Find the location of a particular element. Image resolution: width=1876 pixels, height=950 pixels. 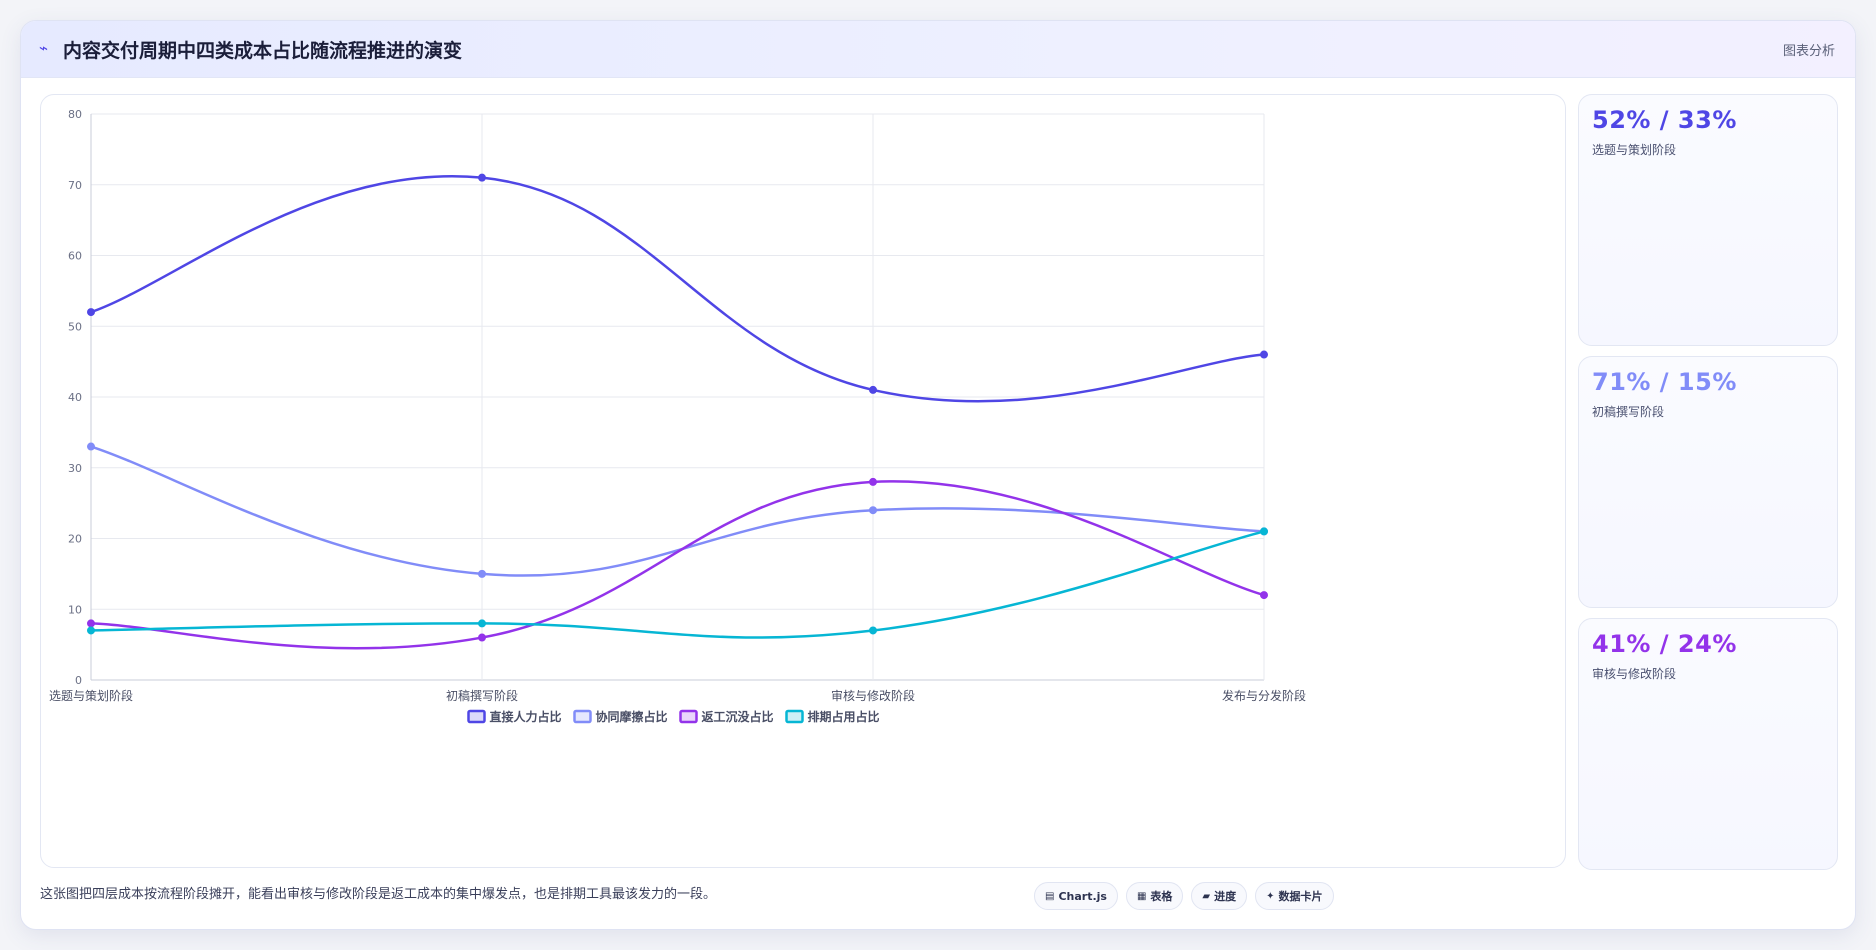

chip-label: 数据卡片 is located at coordinates (1300, 896).